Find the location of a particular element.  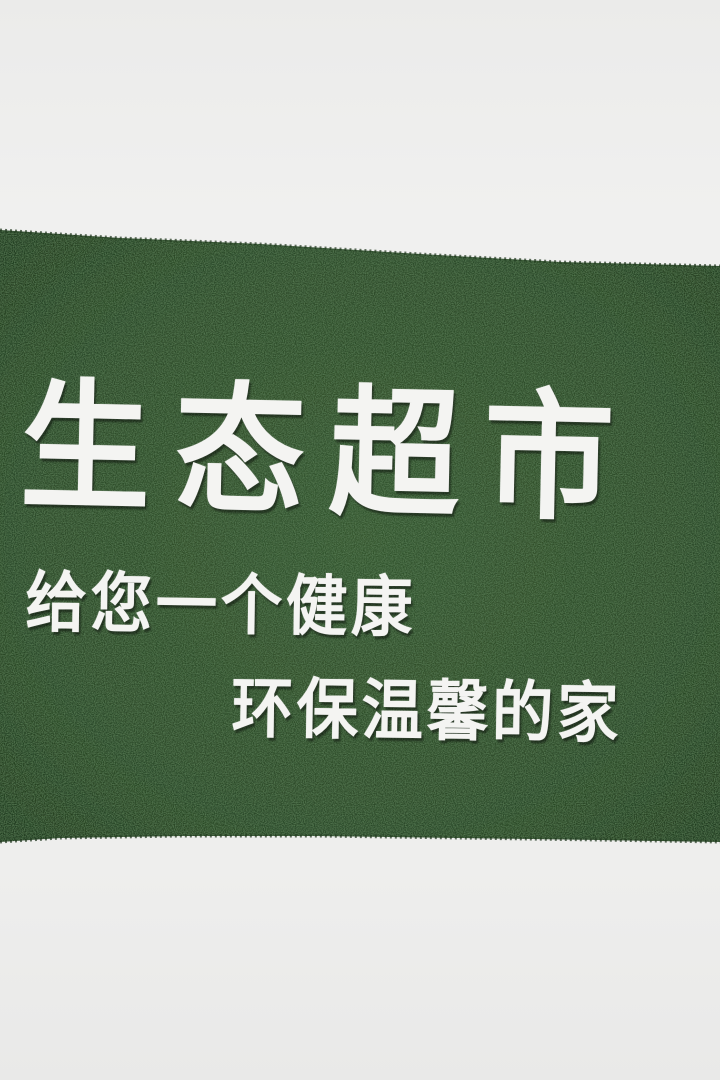

sign-slogan-line-1: 给您一个健康 is located at coordinates (221, 605).